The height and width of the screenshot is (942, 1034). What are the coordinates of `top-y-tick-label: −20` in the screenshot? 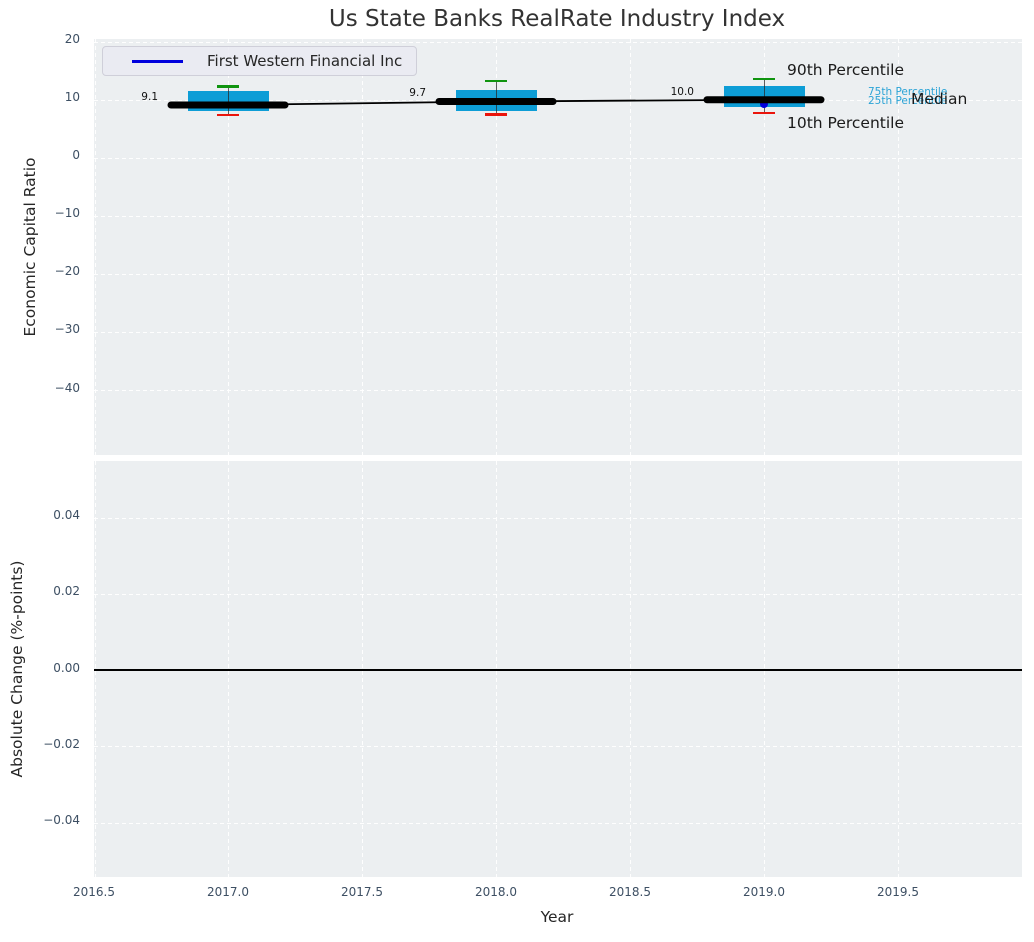 It's located at (67, 271).